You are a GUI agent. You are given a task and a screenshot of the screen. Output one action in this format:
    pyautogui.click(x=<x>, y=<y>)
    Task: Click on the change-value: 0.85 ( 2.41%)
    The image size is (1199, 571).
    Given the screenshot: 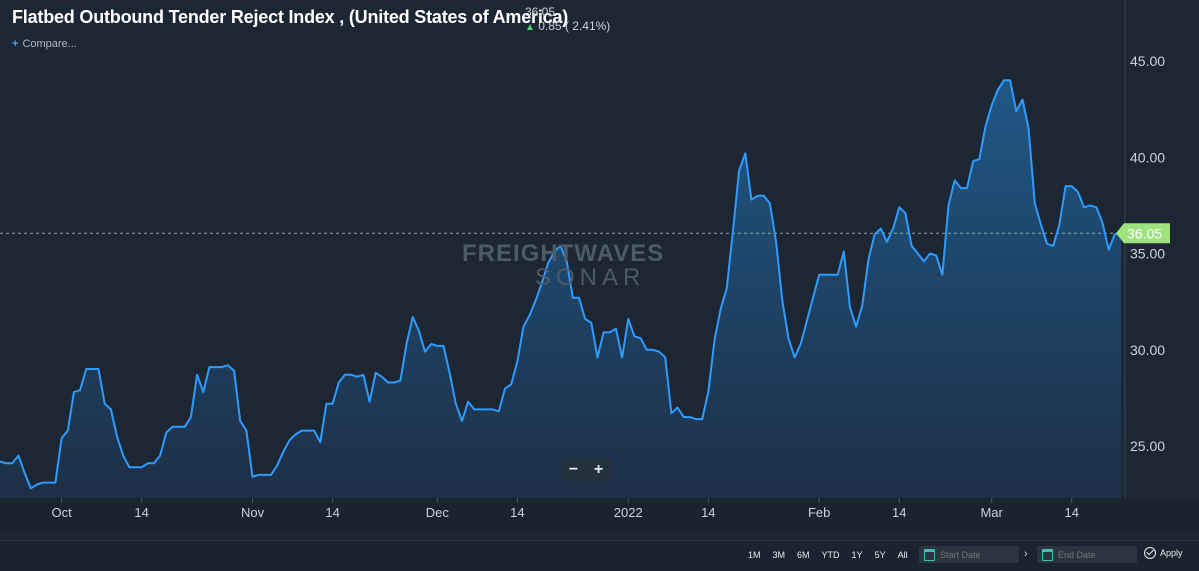 What is the action you would take?
    pyautogui.click(x=574, y=26)
    